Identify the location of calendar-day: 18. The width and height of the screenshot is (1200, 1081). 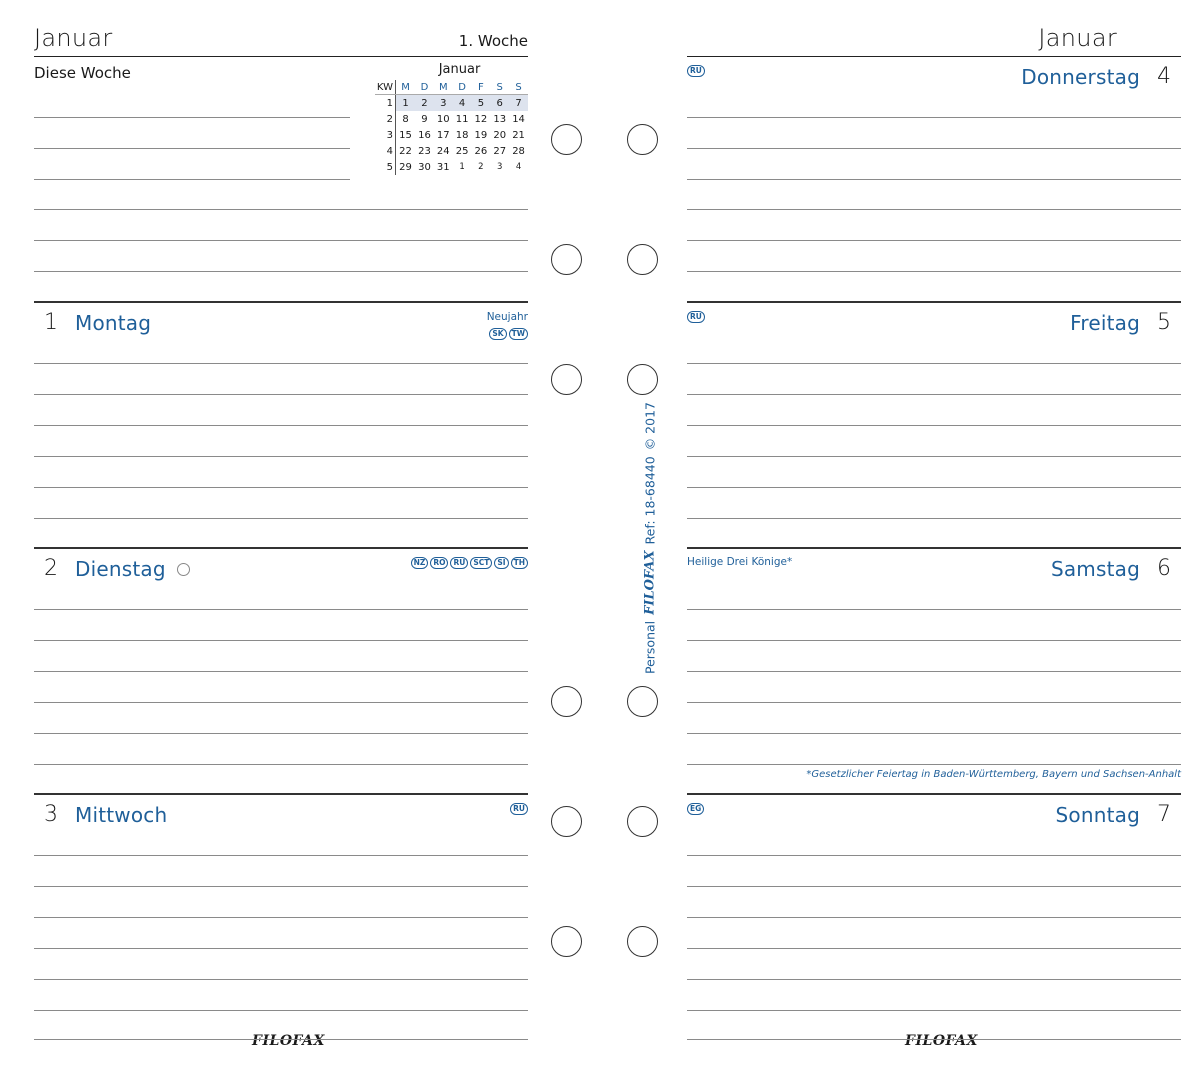
(462, 135).